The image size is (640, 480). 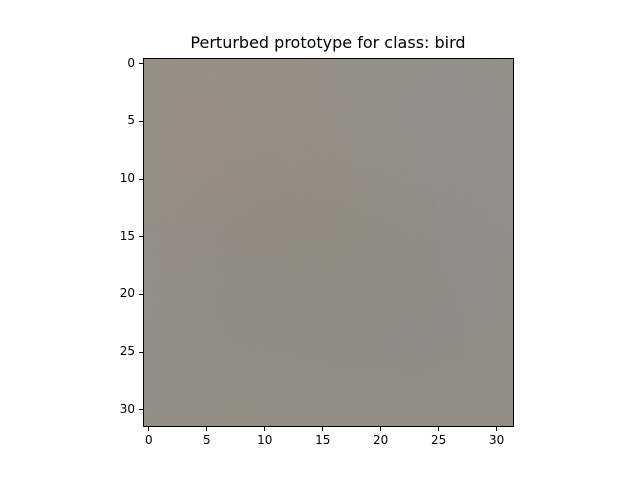 I want to click on x-tick-label: 30, so click(x=496, y=440).